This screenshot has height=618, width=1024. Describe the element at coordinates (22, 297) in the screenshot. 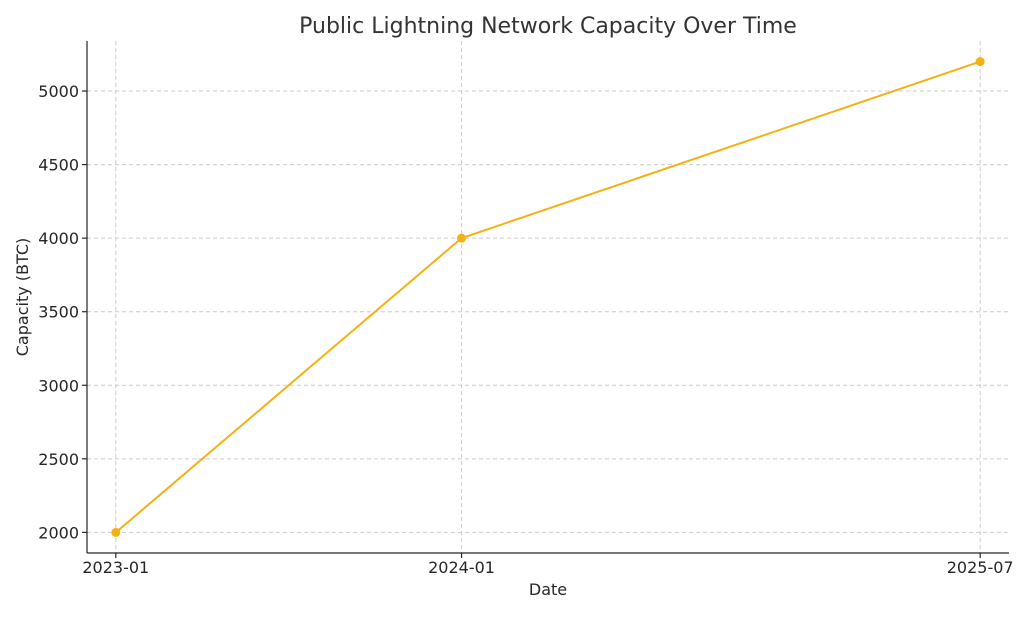

I see `y-axis-label: Capacity (BTC)` at that location.